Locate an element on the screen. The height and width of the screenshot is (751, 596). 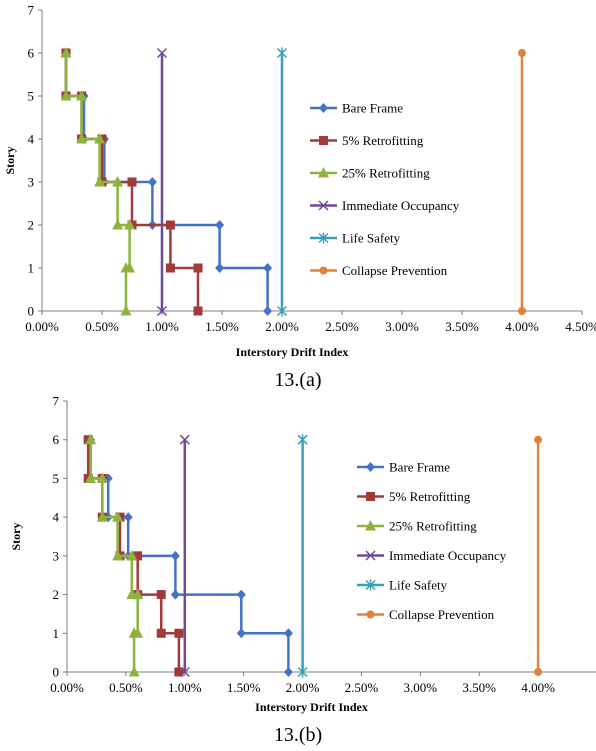
series-life-safety is located at coordinates (302, 556).